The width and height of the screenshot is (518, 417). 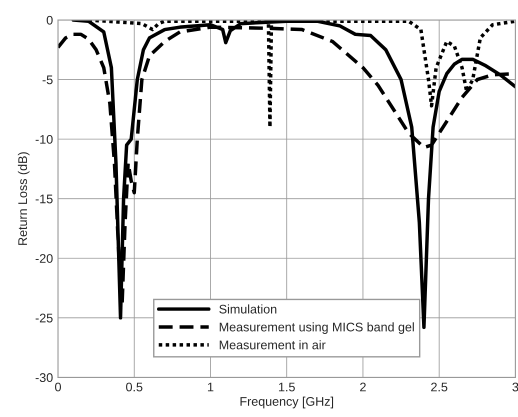 What do you see at coordinates (44, 139) in the screenshot?
I see `y-tick-label: -10` at bounding box center [44, 139].